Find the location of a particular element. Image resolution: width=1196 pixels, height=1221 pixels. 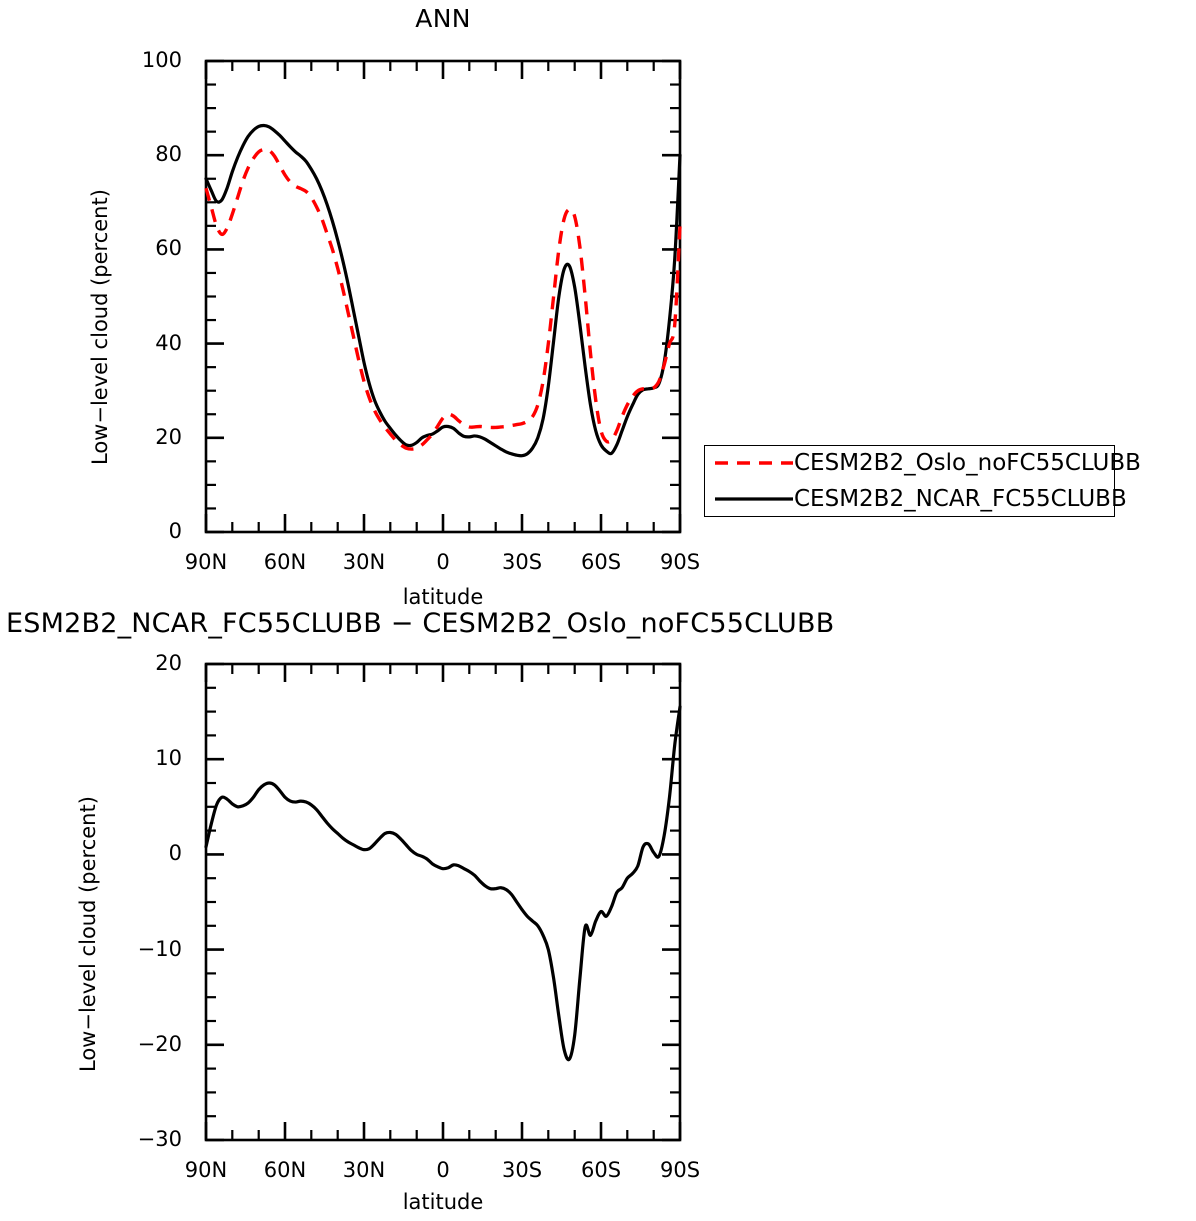

top-y-tick-80: 80 is located at coordinates (168, 154).